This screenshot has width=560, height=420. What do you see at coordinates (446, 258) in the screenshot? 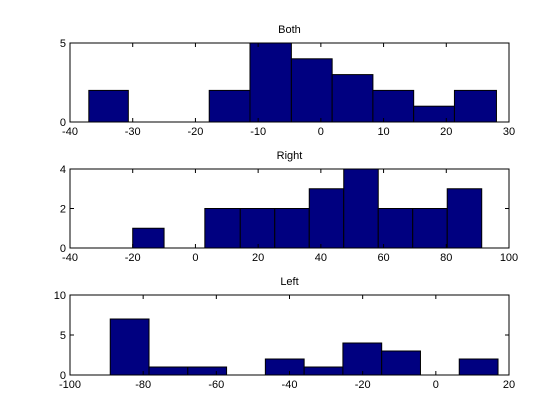
I see `x-tick-label: 80` at bounding box center [446, 258].